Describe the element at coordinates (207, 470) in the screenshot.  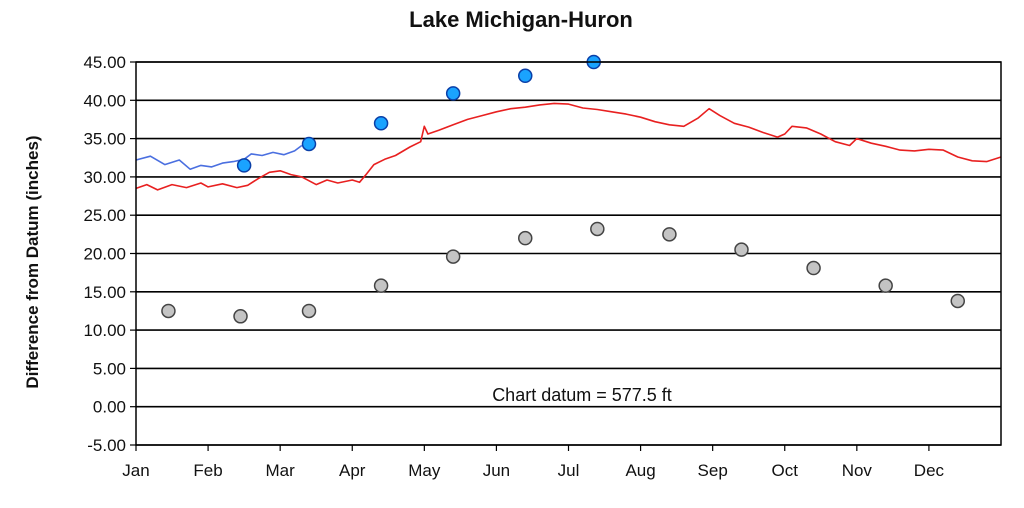
I see `x-tick-label: Feb` at that location.